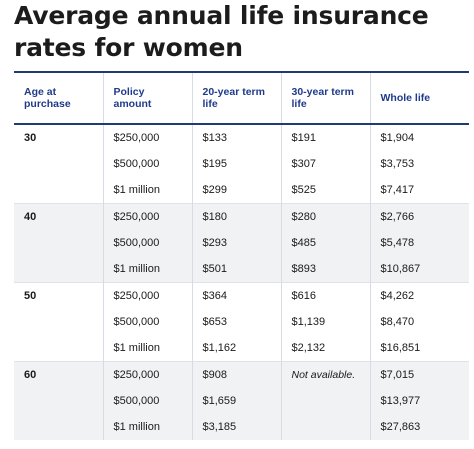 This screenshot has height=449, width=474. Describe the element at coordinates (325, 374) in the screenshot. I see `term30-cell-not-available: Not available.` at that location.